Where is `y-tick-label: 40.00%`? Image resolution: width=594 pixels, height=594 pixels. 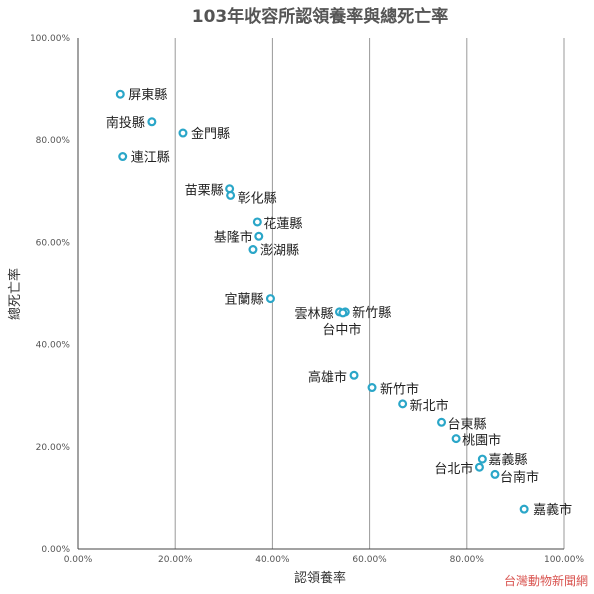 y-tick-label: 40.00% is located at coordinates (53, 346).